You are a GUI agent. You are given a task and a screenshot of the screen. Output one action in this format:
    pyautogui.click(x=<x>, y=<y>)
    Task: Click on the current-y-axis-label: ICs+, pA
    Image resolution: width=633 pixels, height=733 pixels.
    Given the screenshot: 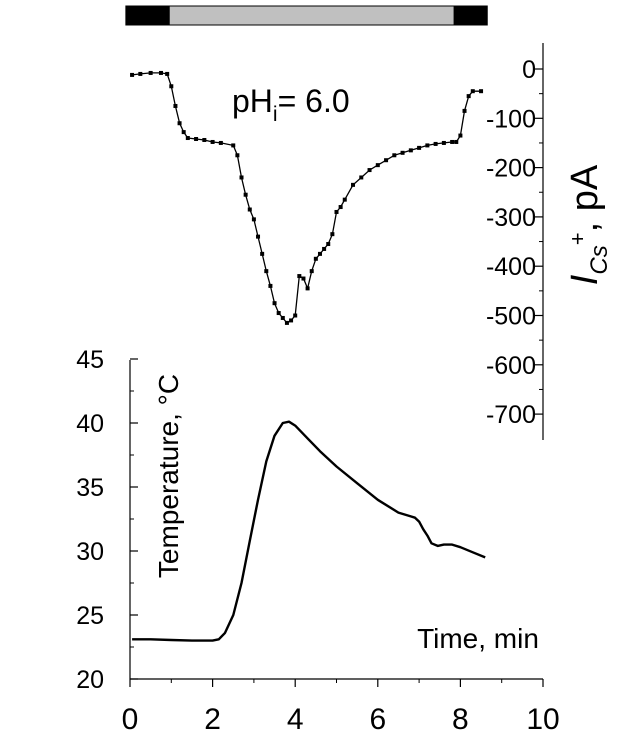 What is the action you would take?
    pyautogui.click(x=588, y=224)
    